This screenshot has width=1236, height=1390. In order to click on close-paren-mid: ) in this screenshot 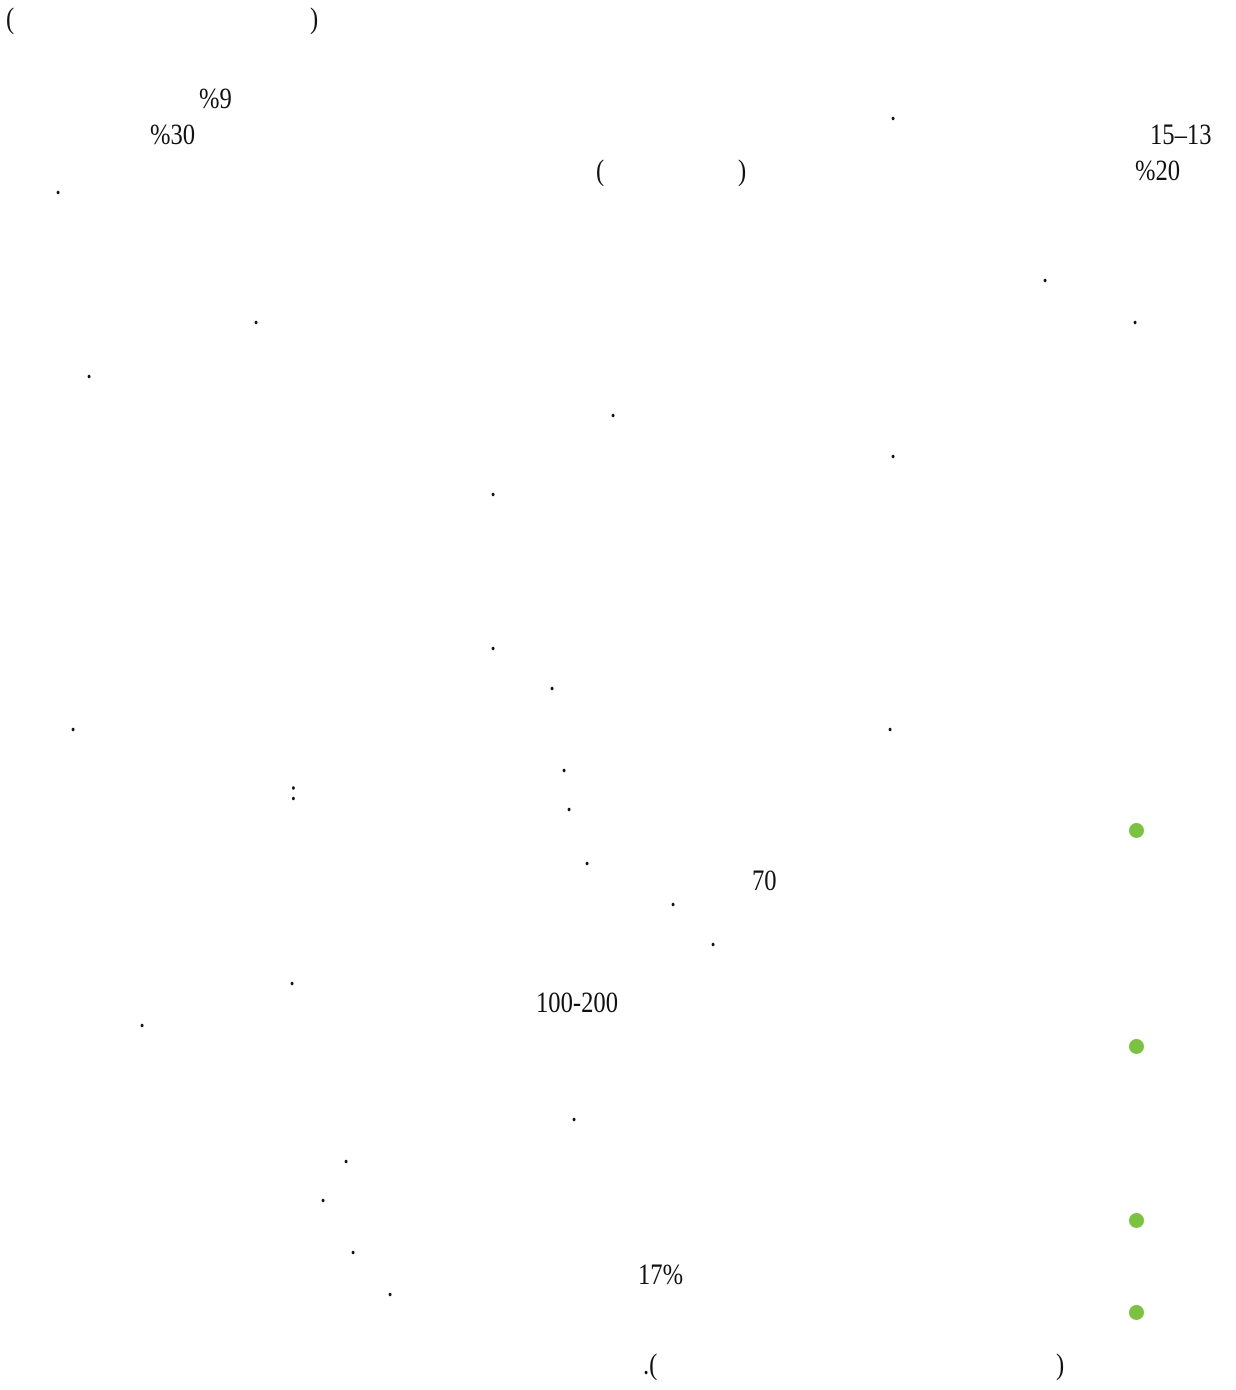, I will do `click(742, 170)`.